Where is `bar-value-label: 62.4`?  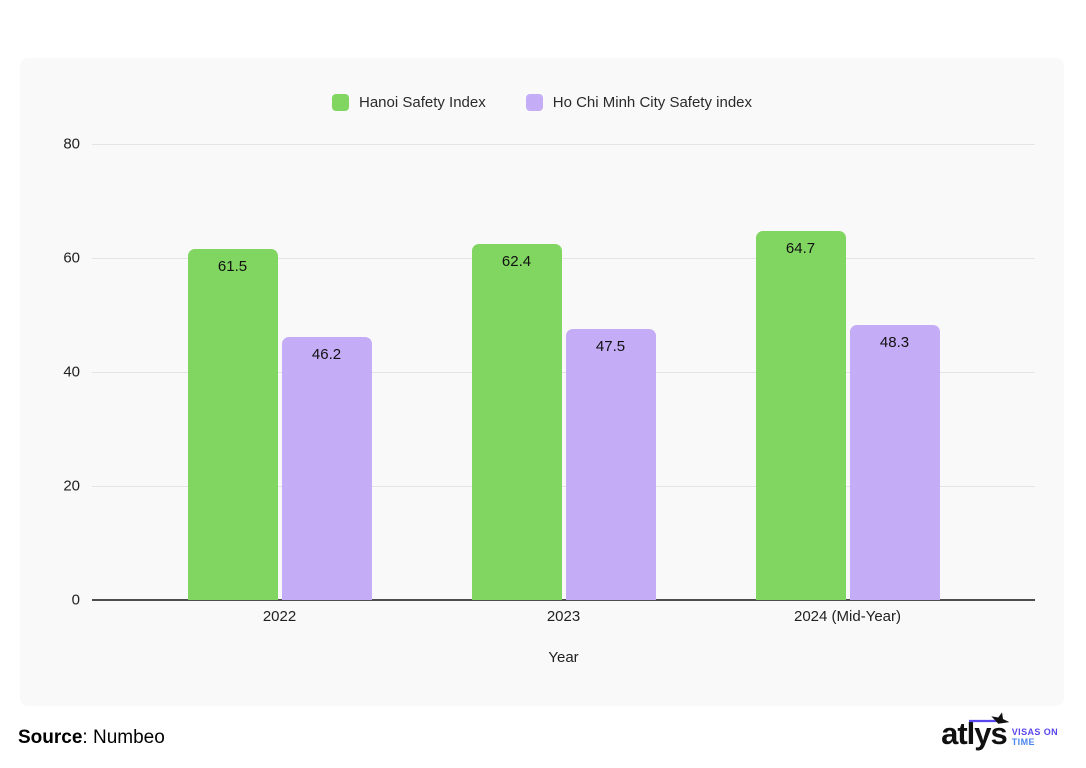 bar-value-label: 62.4 is located at coordinates (516, 262).